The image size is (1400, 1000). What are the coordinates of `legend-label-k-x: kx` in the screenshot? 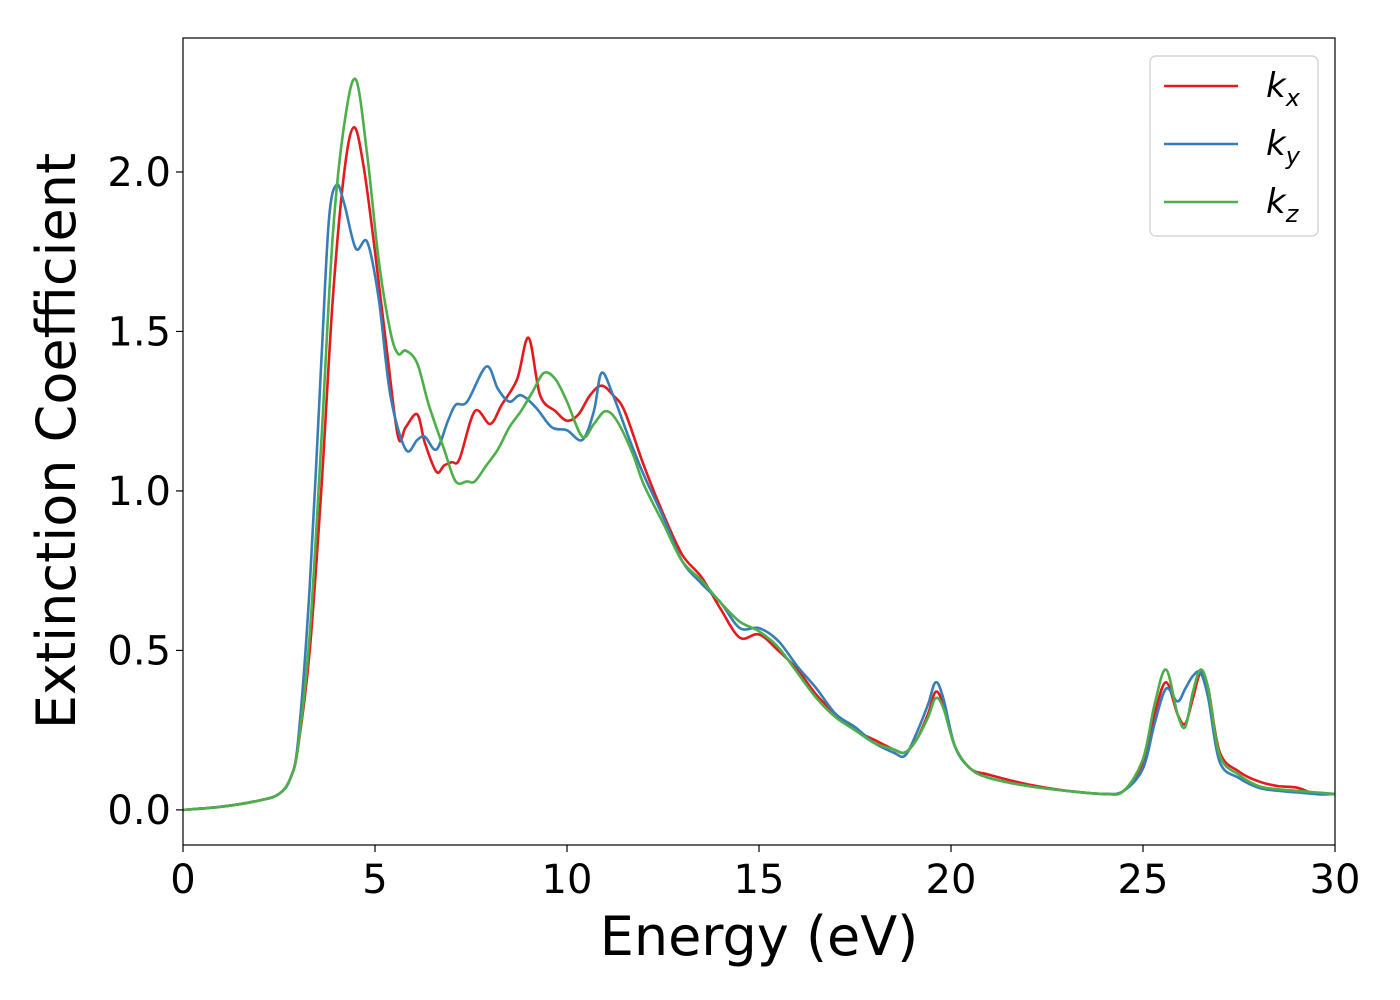 It's located at (1283, 89).